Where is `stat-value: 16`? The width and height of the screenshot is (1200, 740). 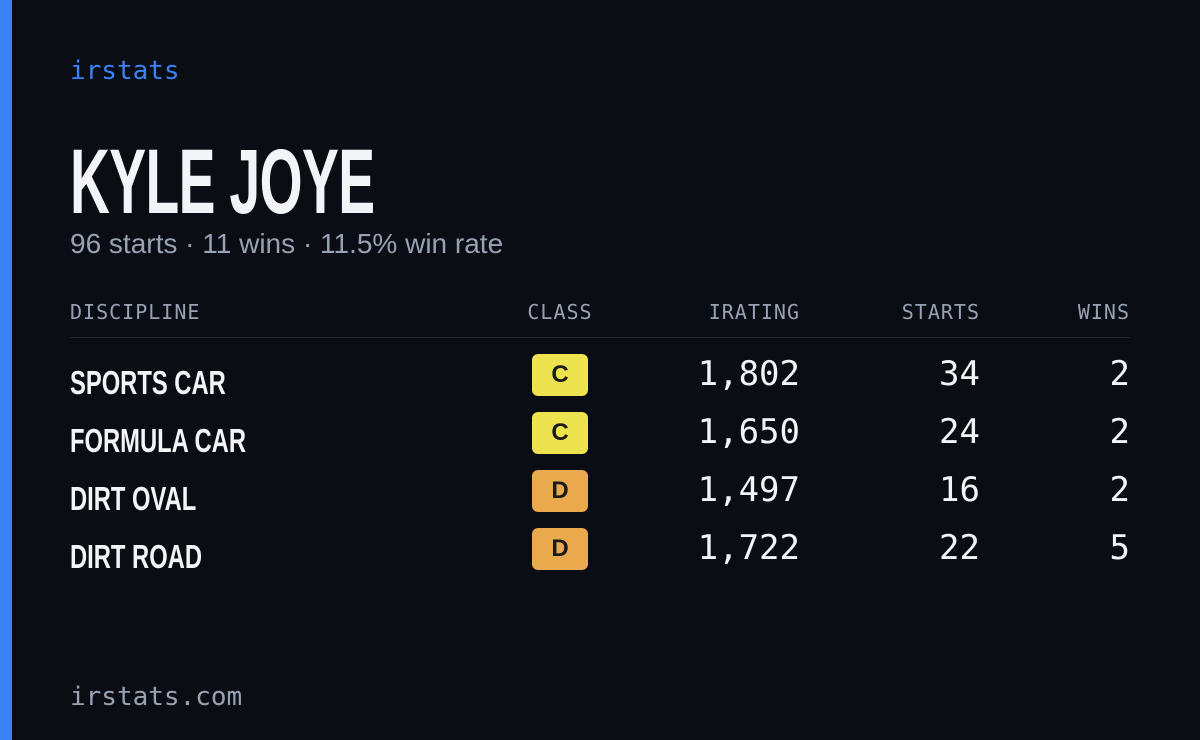
stat-value: 16 is located at coordinates (959, 490).